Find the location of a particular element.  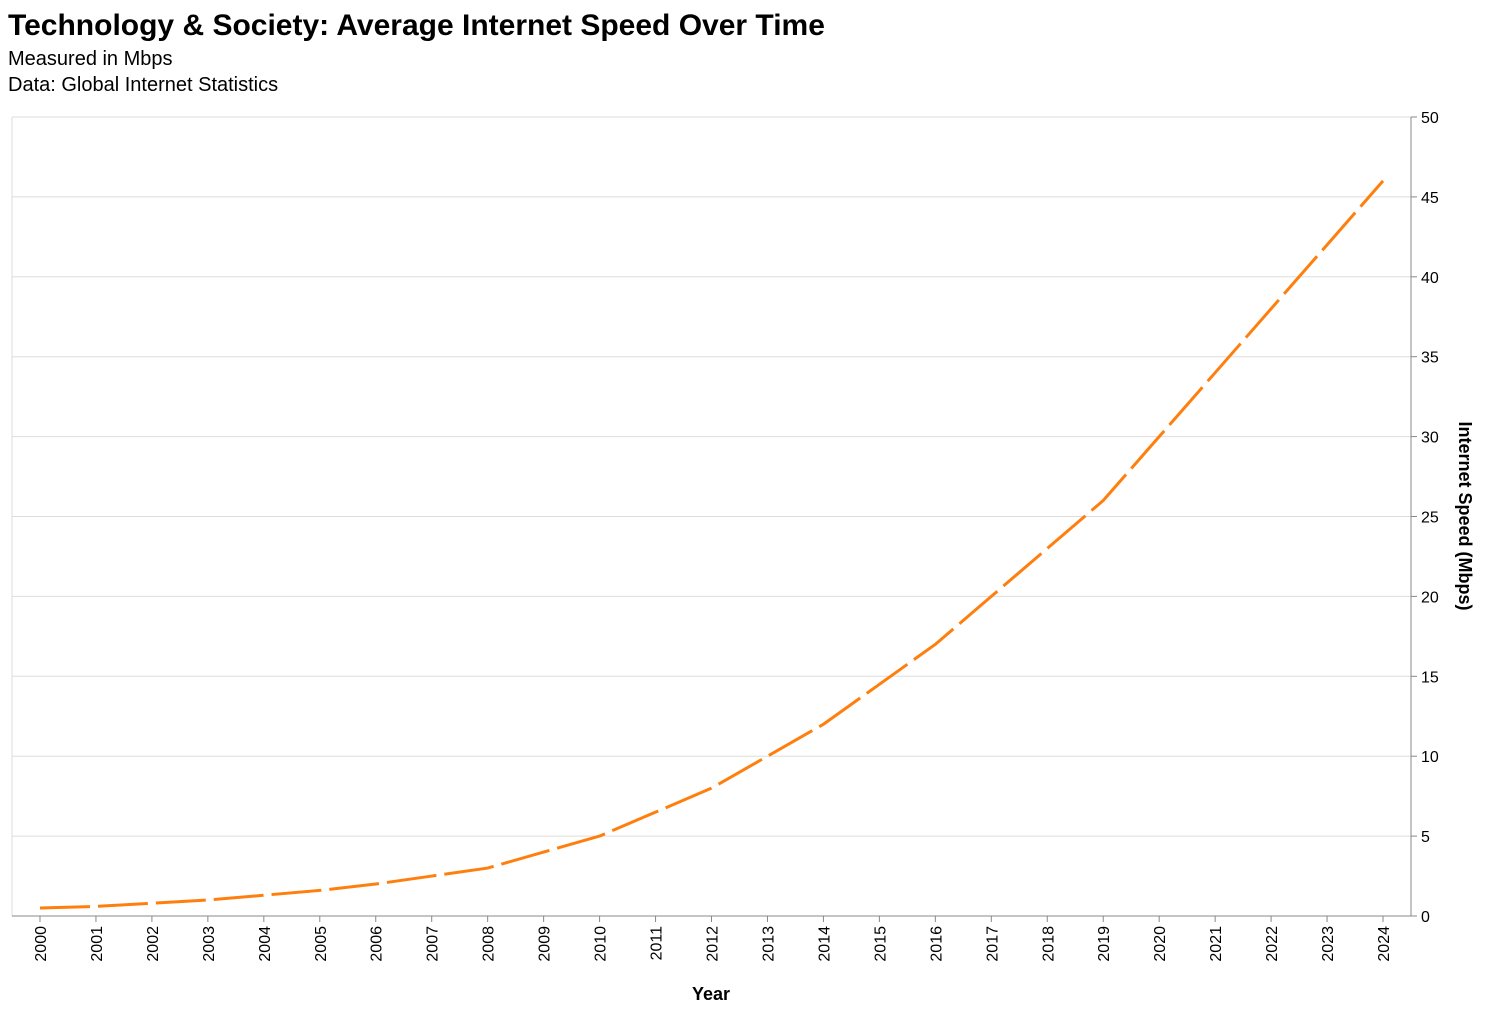

y-tick-label: 25 is located at coordinates (1430, 518).